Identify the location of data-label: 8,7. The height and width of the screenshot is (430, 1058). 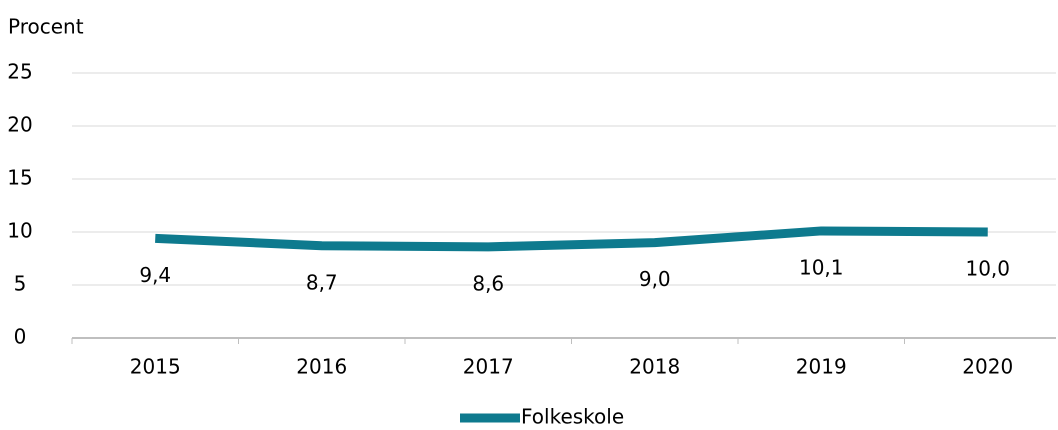
(322, 282).